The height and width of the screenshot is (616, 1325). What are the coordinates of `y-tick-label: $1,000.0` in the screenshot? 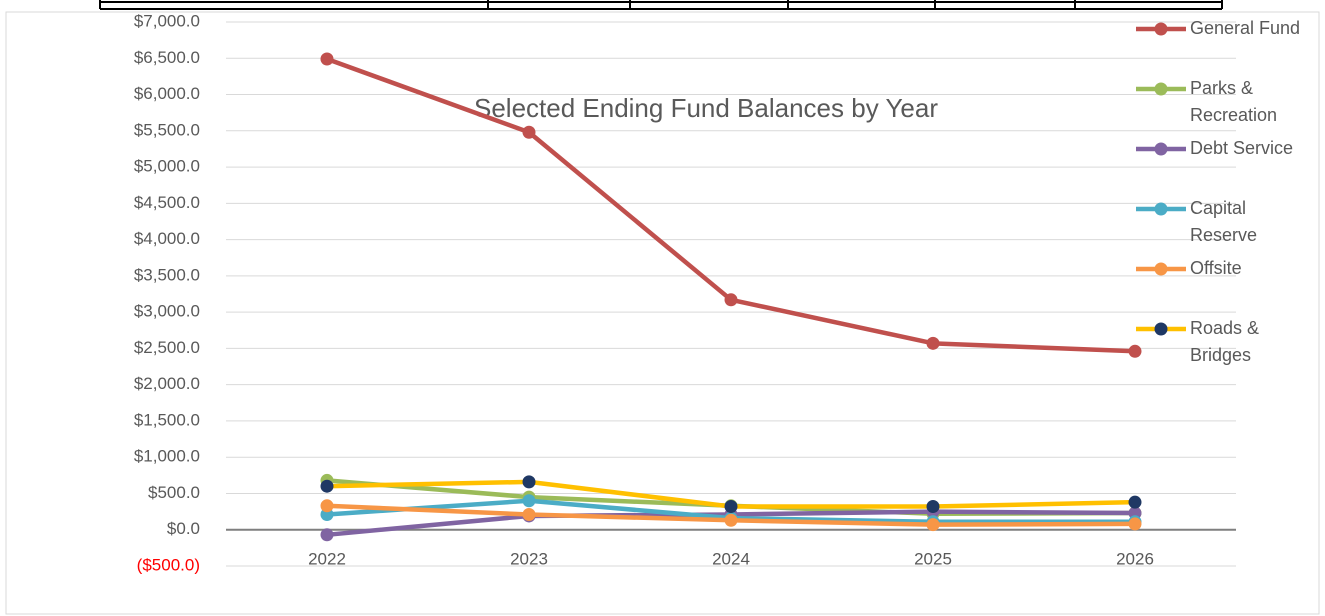 It's located at (167, 456).